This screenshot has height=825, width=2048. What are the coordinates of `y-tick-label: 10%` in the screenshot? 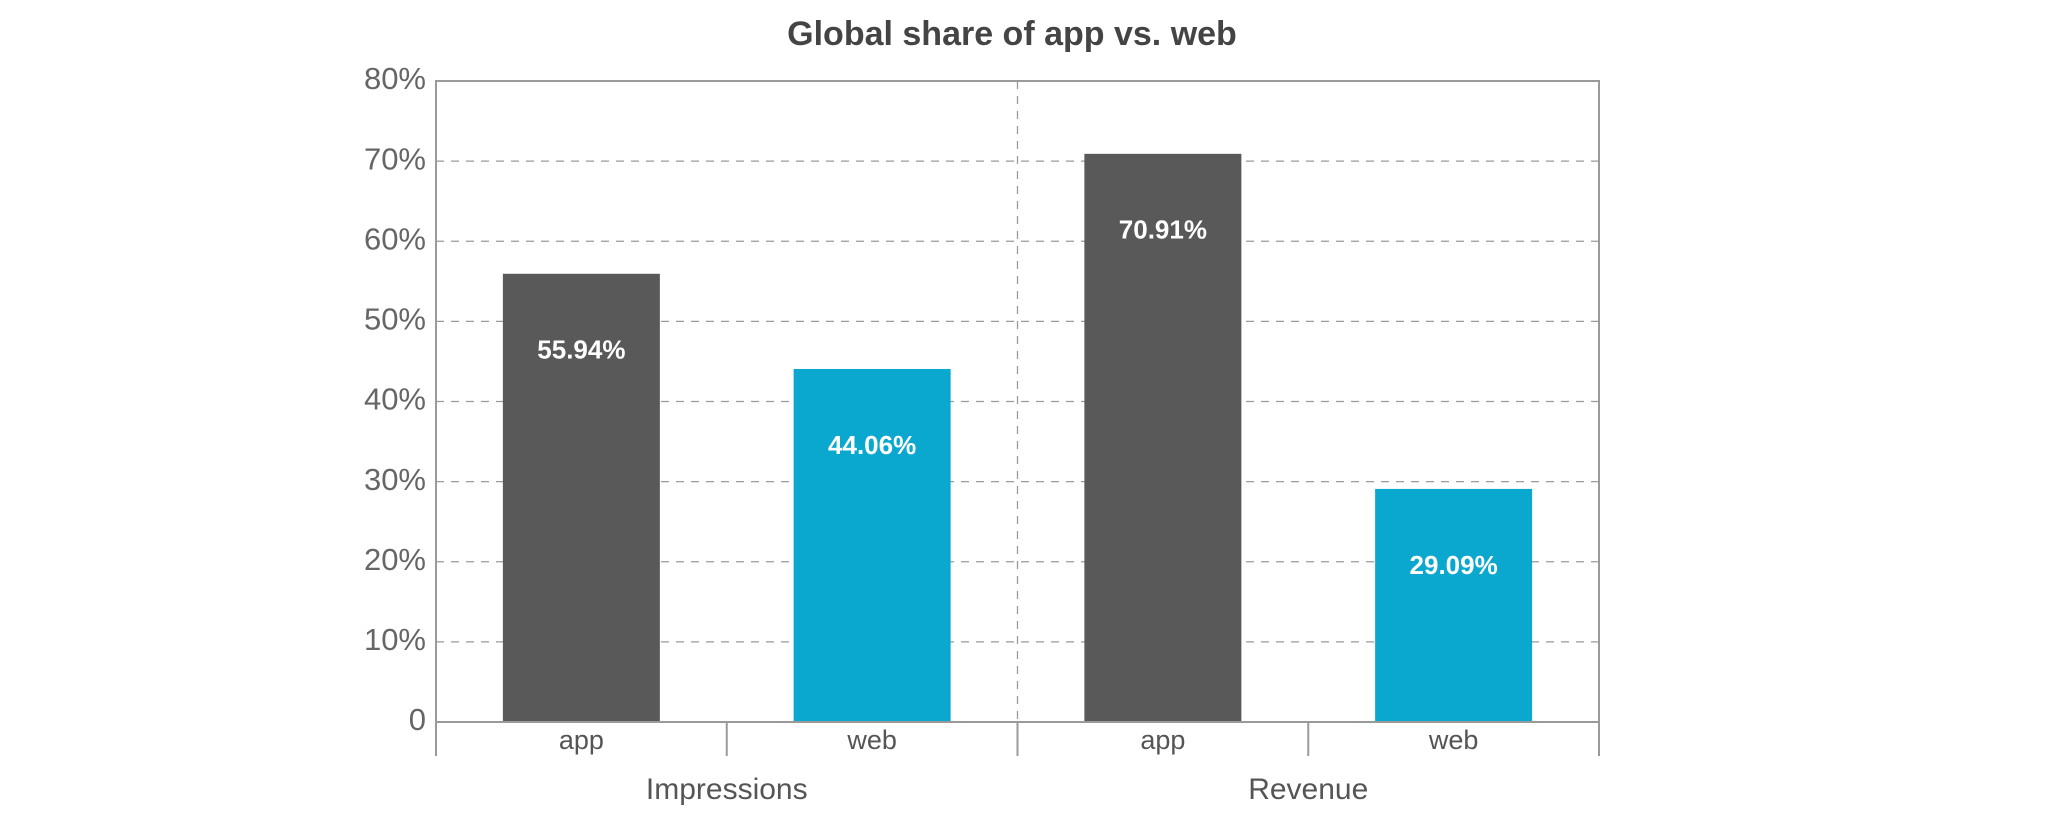 It's located at (395, 639).